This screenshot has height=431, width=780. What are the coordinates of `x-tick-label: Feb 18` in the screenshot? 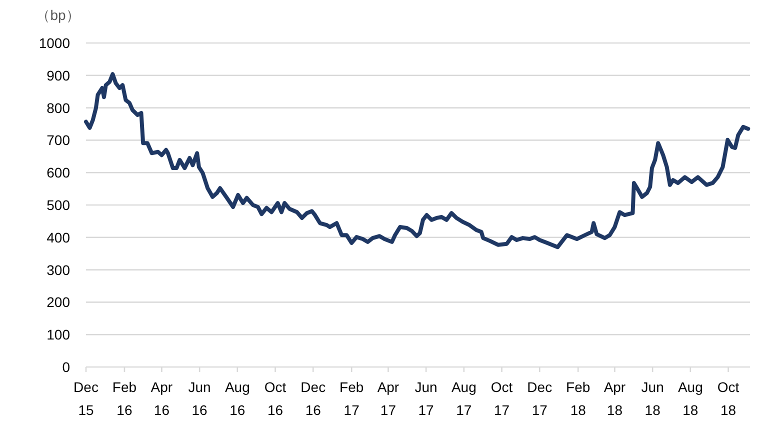 It's located at (578, 398).